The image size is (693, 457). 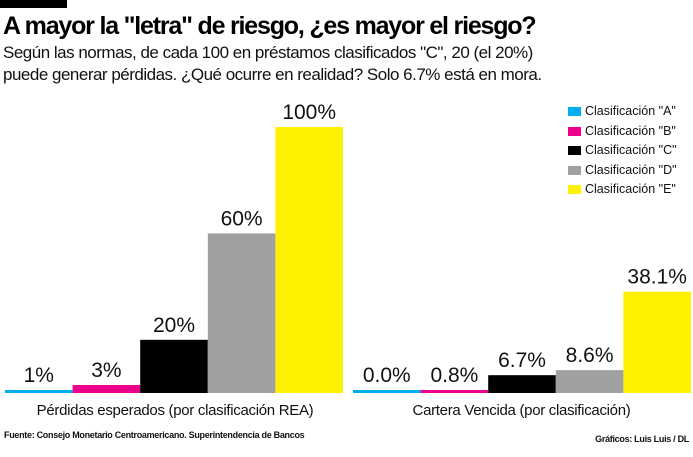 I want to click on data-label: 100%, so click(x=309, y=112).